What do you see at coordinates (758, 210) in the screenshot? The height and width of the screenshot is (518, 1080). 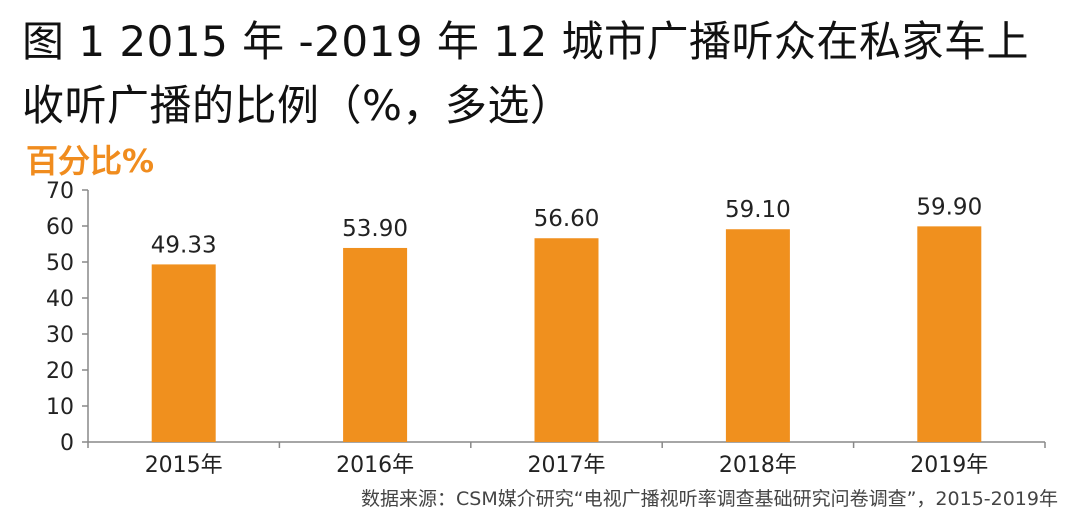 I see `bar-value-label-3: 59.10` at bounding box center [758, 210].